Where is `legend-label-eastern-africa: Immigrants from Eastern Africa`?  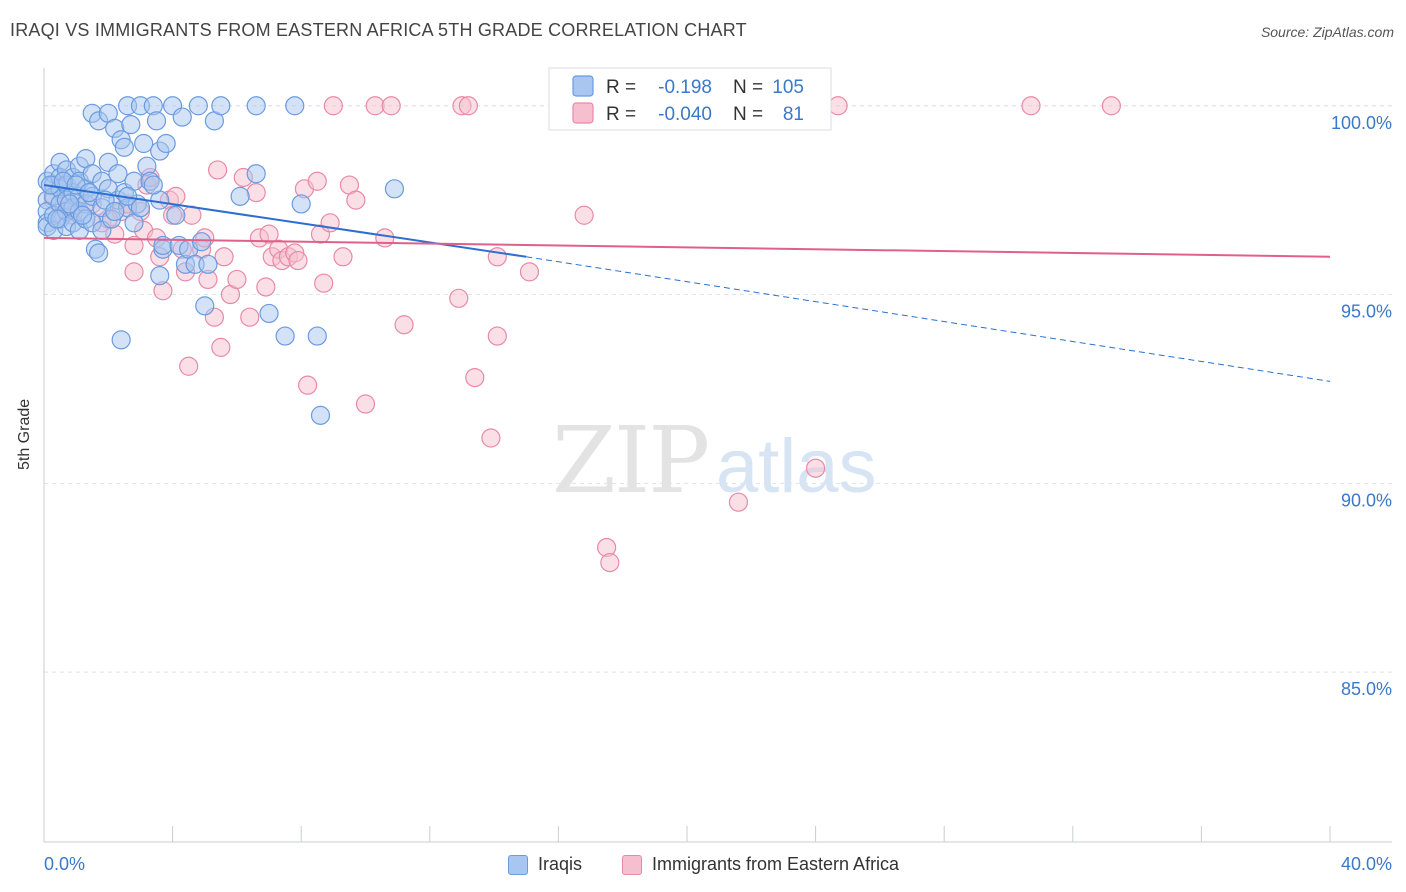 legend-label-eastern-africa: Immigrants from Eastern Africa is located at coordinates (776, 864).